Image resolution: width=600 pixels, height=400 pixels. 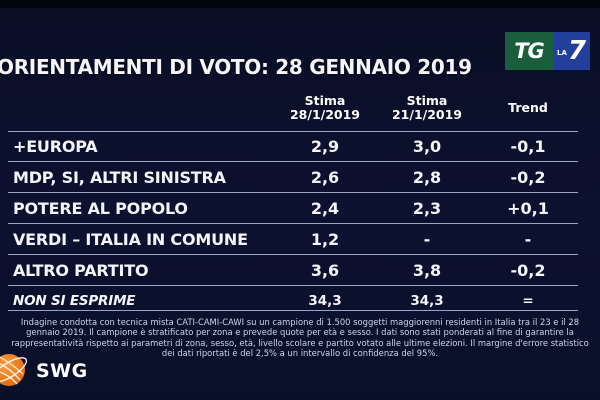 What do you see at coordinates (300, 272) in the screenshot?
I see `table-row: ALTRO PARTITO 3,6 3,8 -0,2` at bounding box center [300, 272].